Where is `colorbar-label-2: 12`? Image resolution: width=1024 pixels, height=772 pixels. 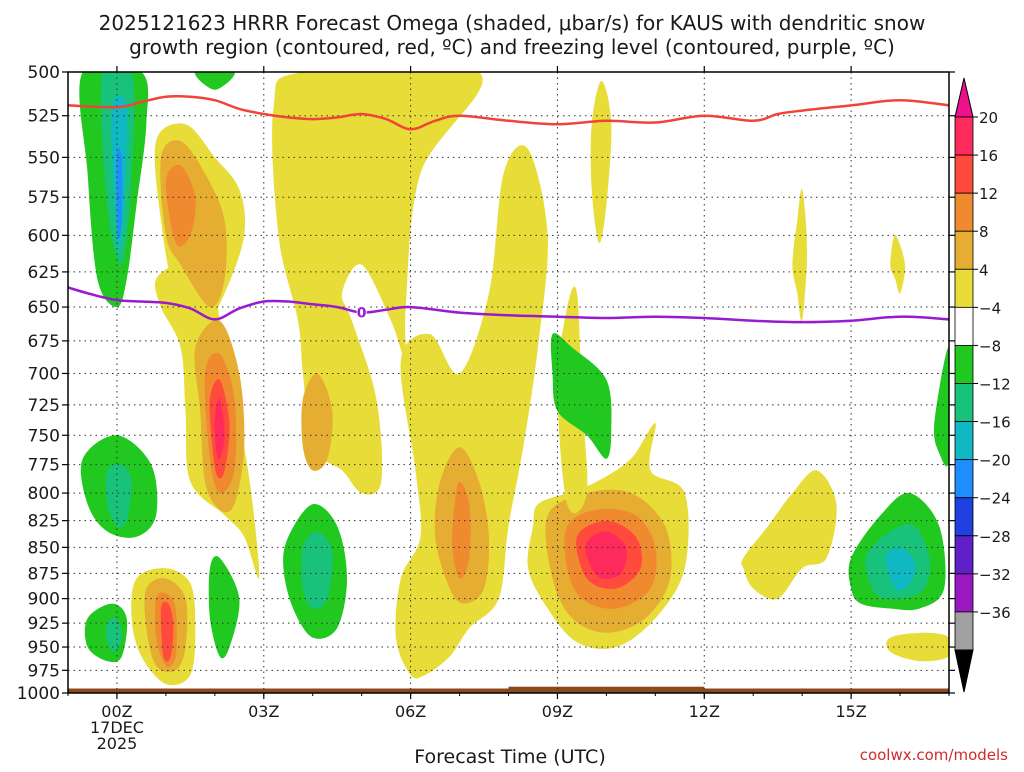
colorbar-label-2: 12 is located at coordinates (988, 194).